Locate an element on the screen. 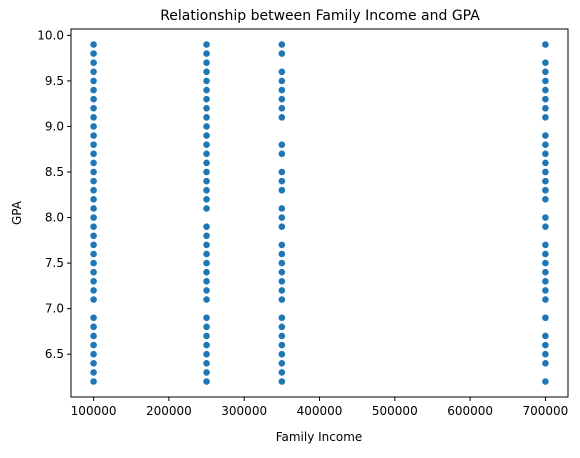 Image resolution: width=580 pixels, height=458 pixels. x-tick-label: 300000 is located at coordinates (244, 411).